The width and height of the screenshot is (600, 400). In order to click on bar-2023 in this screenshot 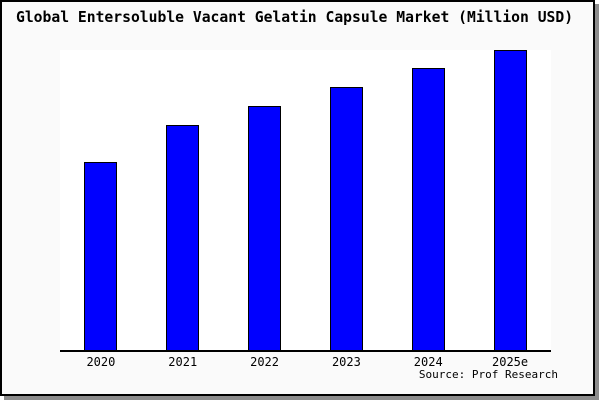, I will do `click(346, 218)`.